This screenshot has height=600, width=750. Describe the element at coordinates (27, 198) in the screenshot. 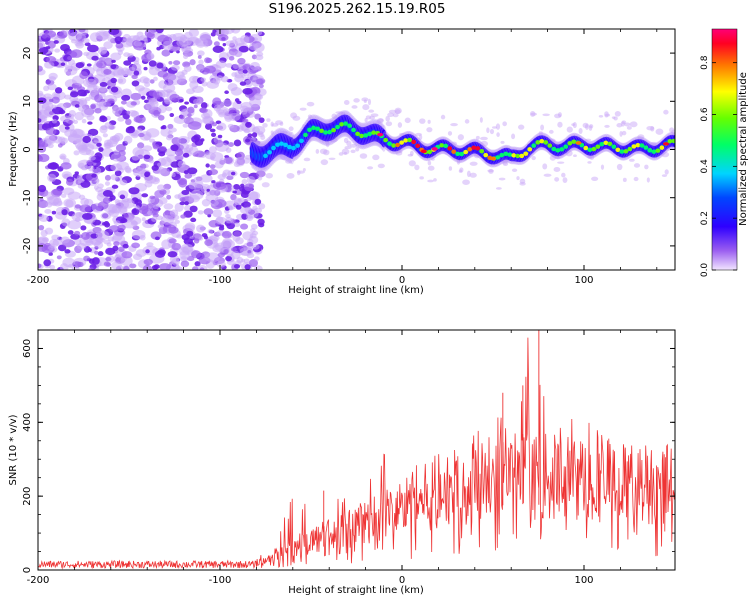

I see `spectrogram-y-tick-label: -10` at that location.